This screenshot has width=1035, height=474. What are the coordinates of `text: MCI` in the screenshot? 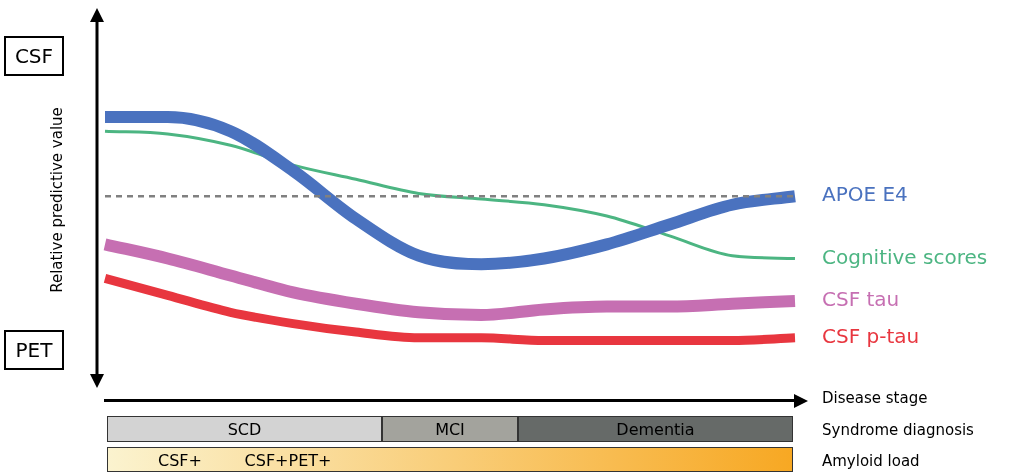 It's located at (450, 429).